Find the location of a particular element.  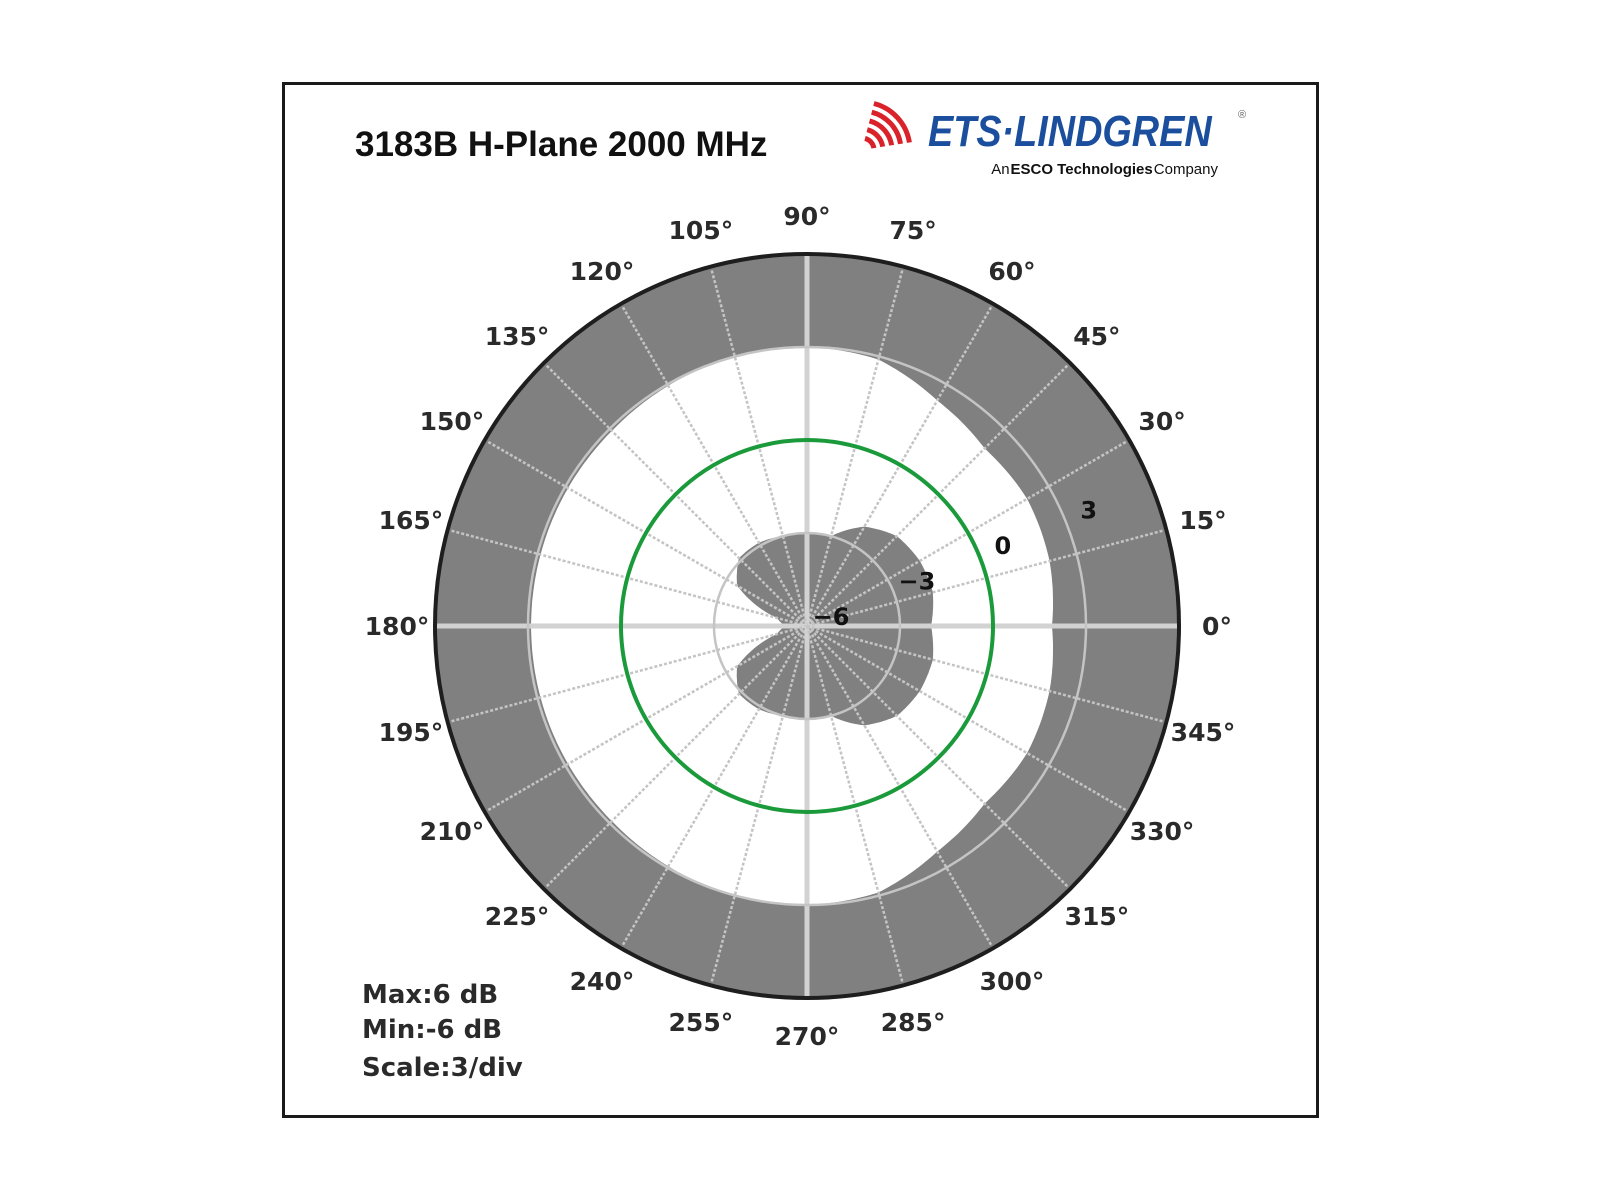

radial-gridline--3 is located at coordinates (807, 626).